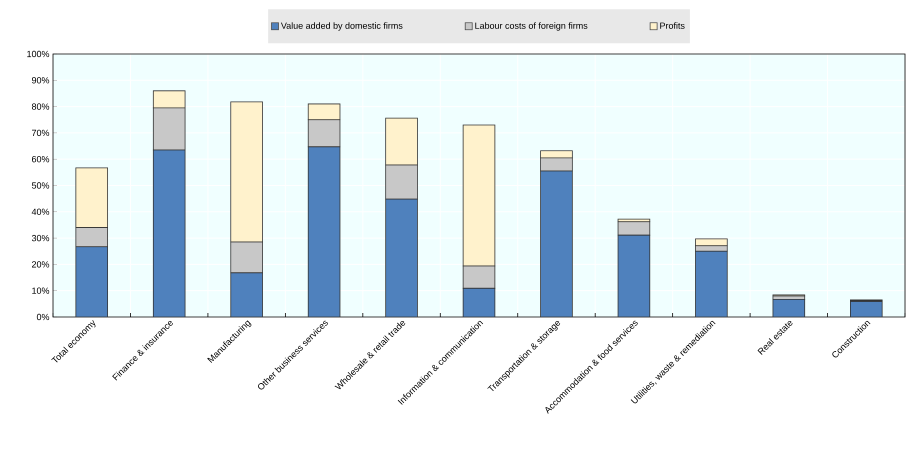 The height and width of the screenshot is (462, 909). Describe the element at coordinates (43, 317) in the screenshot. I see `y-tick-label: 0%` at that location.